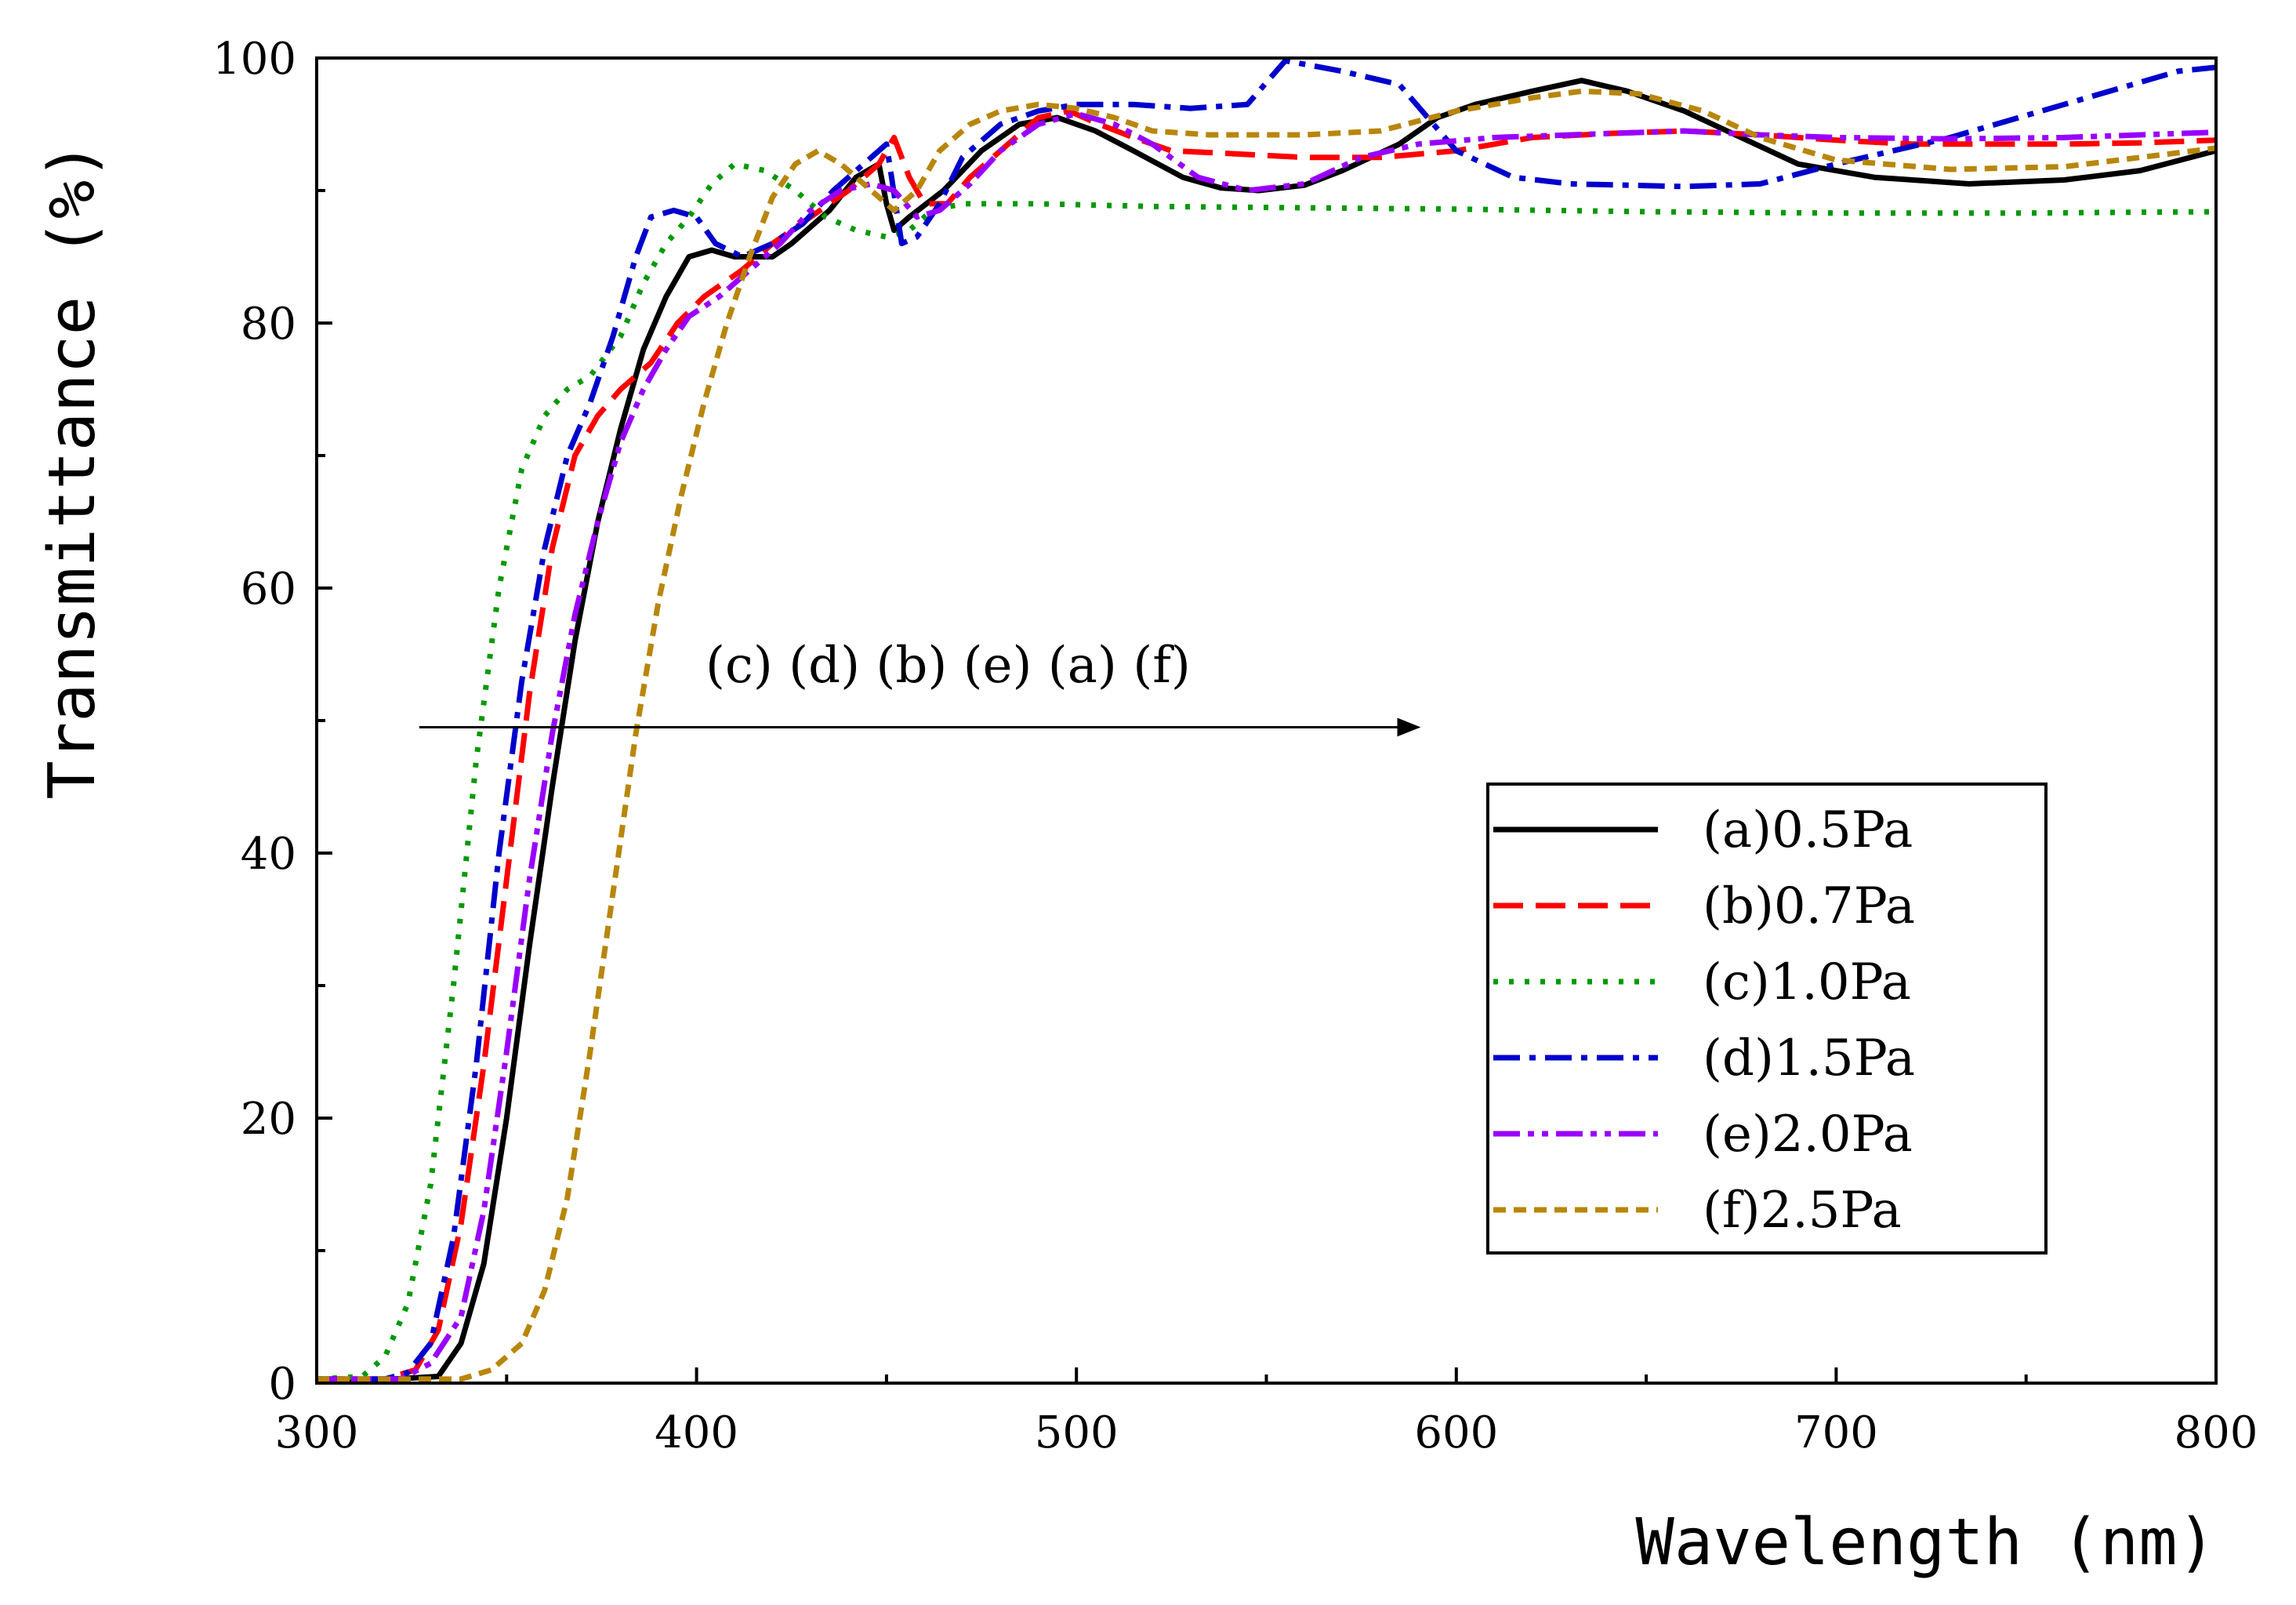 This screenshot has height=1605, width=2296. Describe the element at coordinates (1809, 906) in the screenshot. I see `legend-label-b: (b)0.7Pa` at that location.